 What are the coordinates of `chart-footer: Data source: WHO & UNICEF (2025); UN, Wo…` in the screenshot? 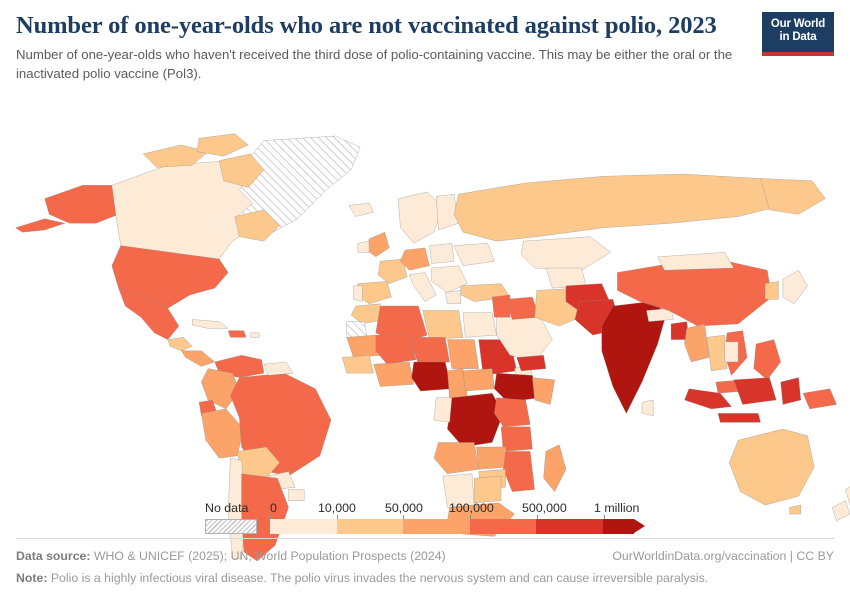 It's located at (425, 569).